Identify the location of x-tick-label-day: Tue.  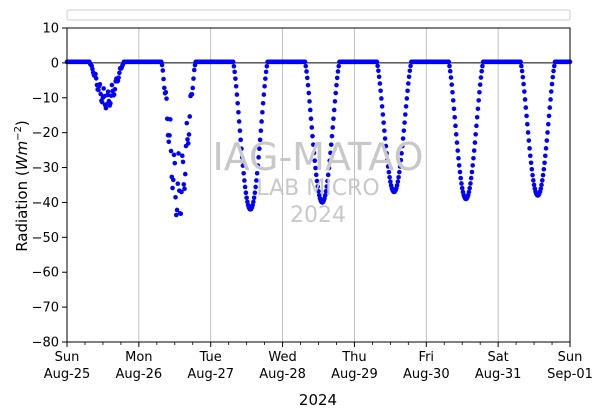
(210, 357).